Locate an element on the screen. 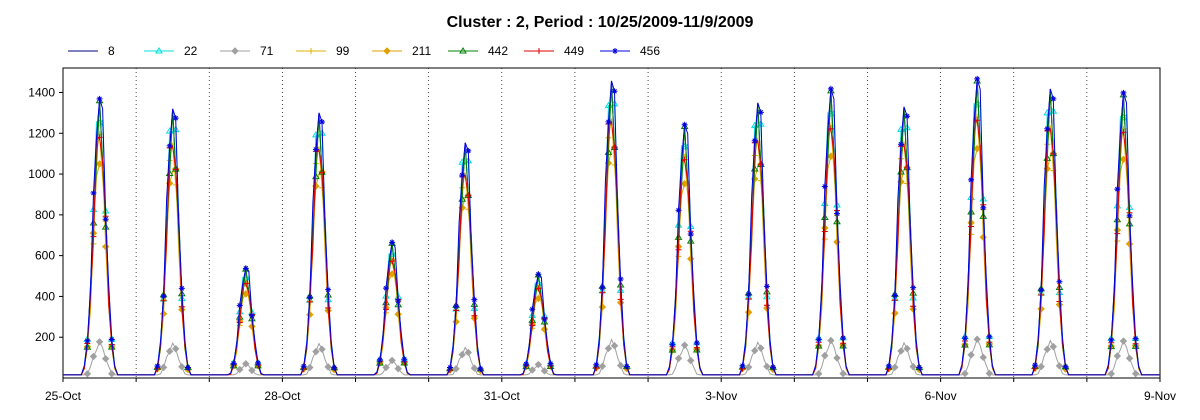  legend-label: 71 is located at coordinates (267, 51).